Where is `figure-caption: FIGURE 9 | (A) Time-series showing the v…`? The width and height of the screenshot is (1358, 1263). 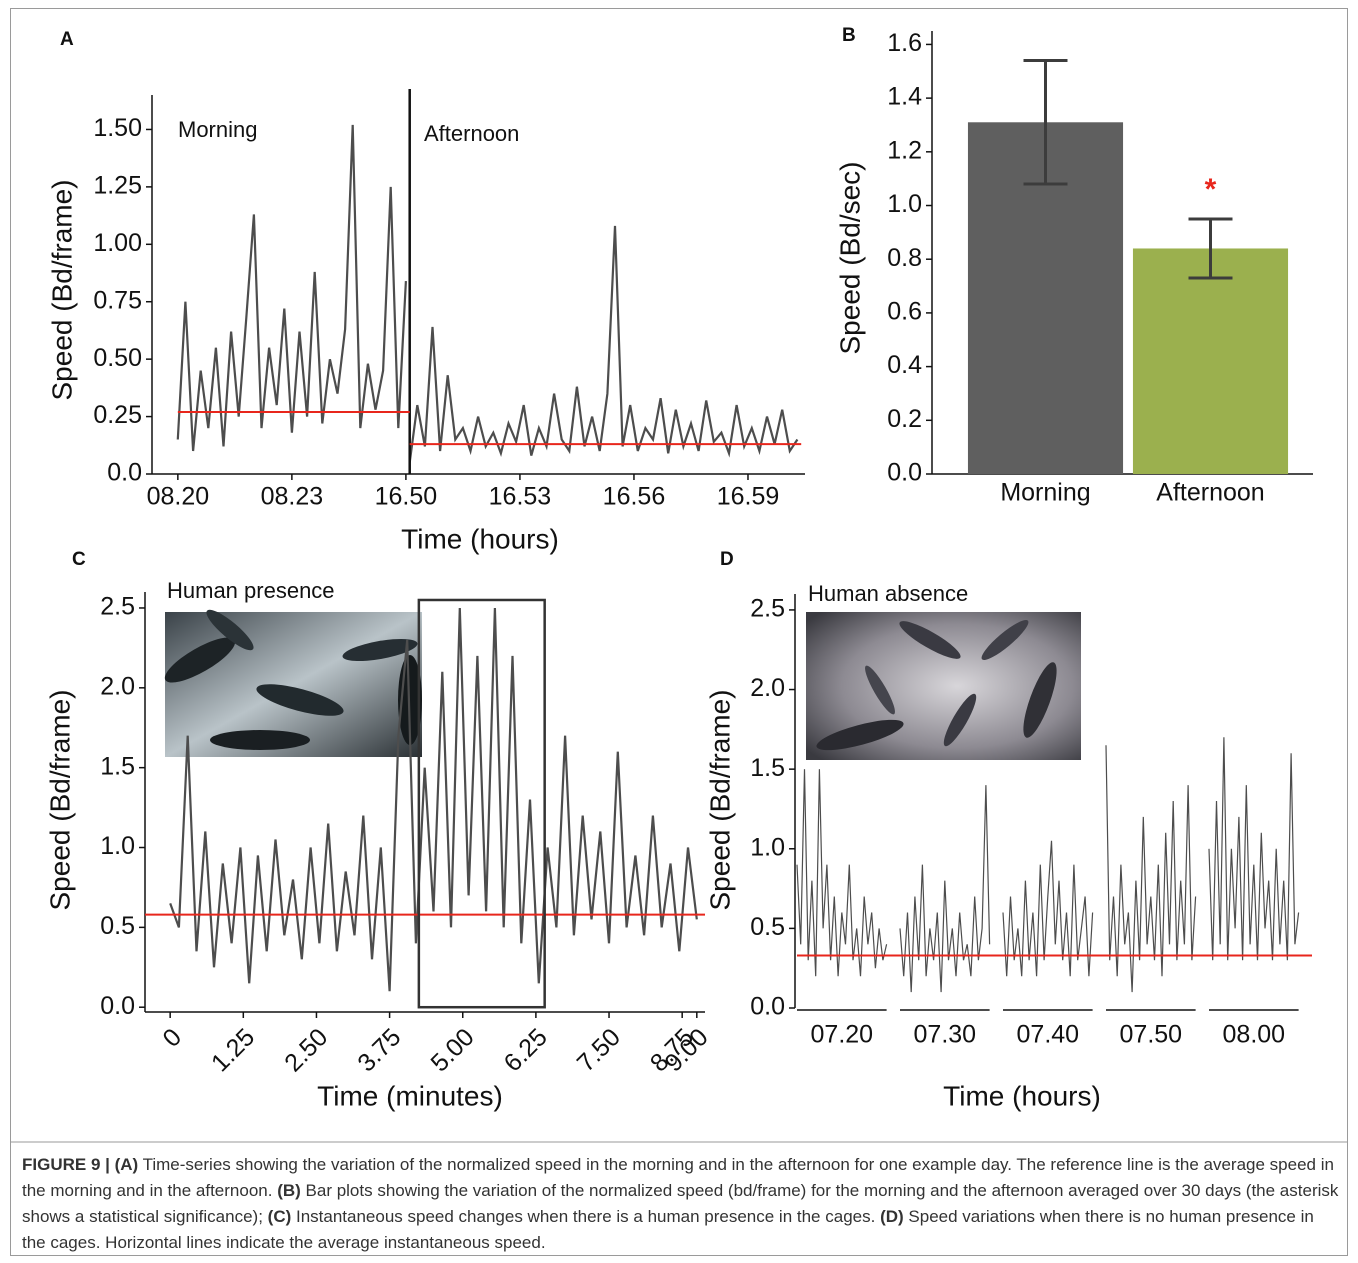 figure-caption: FIGURE 9 | (A) Time-series showing the v… is located at coordinates (681, 1204).